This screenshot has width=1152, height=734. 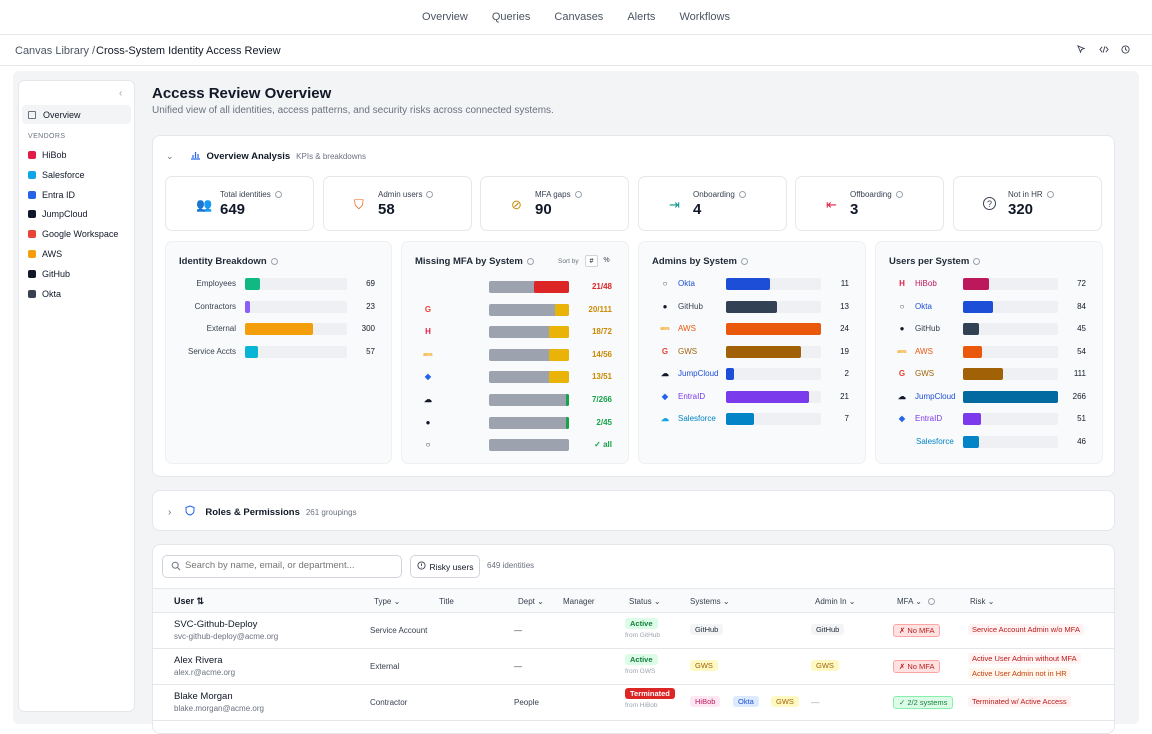 What do you see at coordinates (370, 306) in the screenshot?
I see `bar-value: 23` at bounding box center [370, 306].